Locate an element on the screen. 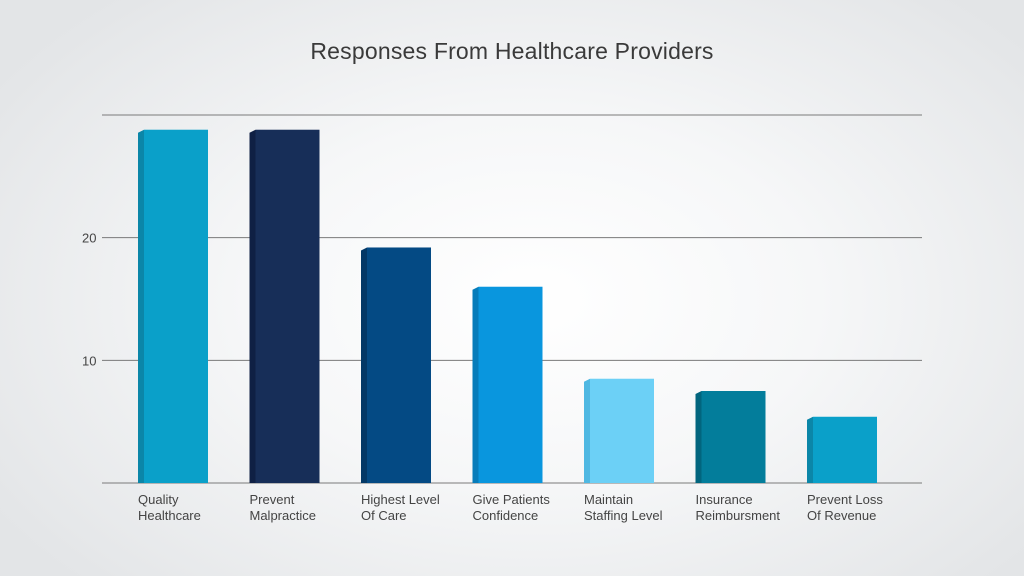  category-label: Insurance Reimbursment is located at coordinates (738, 507).